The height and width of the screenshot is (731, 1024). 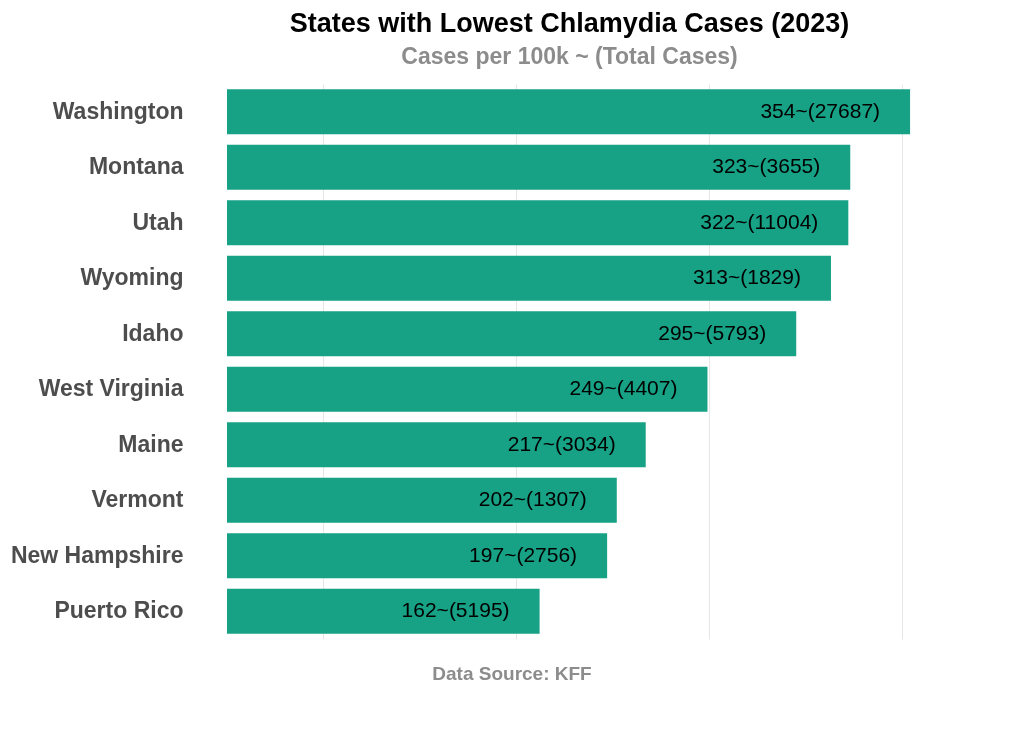 I want to click on data-label: 249~(4407), so click(x=623, y=388).